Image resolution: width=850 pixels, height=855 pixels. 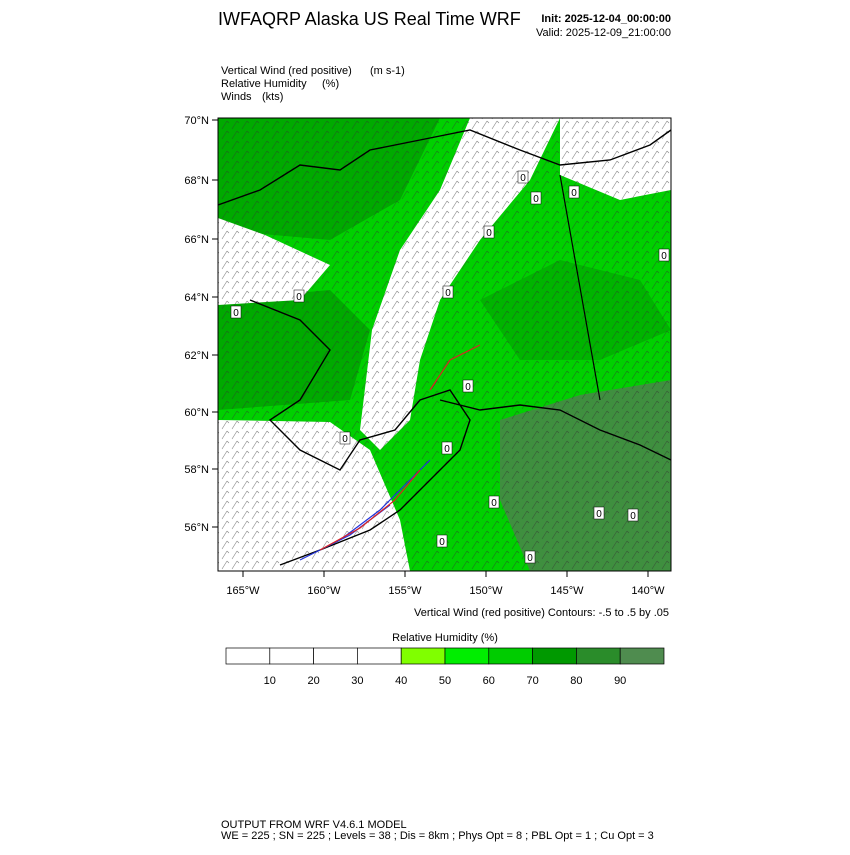 I want to click on colorbar-title: Relative Humidity (%), so click(x=445, y=638).